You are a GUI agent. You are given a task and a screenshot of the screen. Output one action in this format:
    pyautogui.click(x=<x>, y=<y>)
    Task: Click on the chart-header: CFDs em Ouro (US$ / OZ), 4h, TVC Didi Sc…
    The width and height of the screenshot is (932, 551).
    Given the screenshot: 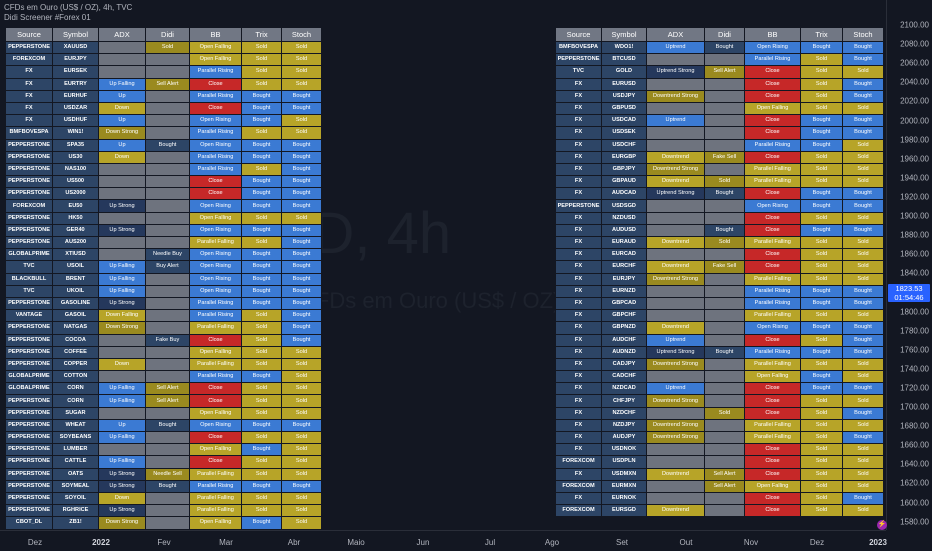 What is the action you would take?
    pyautogui.click(x=68, y=13)
    